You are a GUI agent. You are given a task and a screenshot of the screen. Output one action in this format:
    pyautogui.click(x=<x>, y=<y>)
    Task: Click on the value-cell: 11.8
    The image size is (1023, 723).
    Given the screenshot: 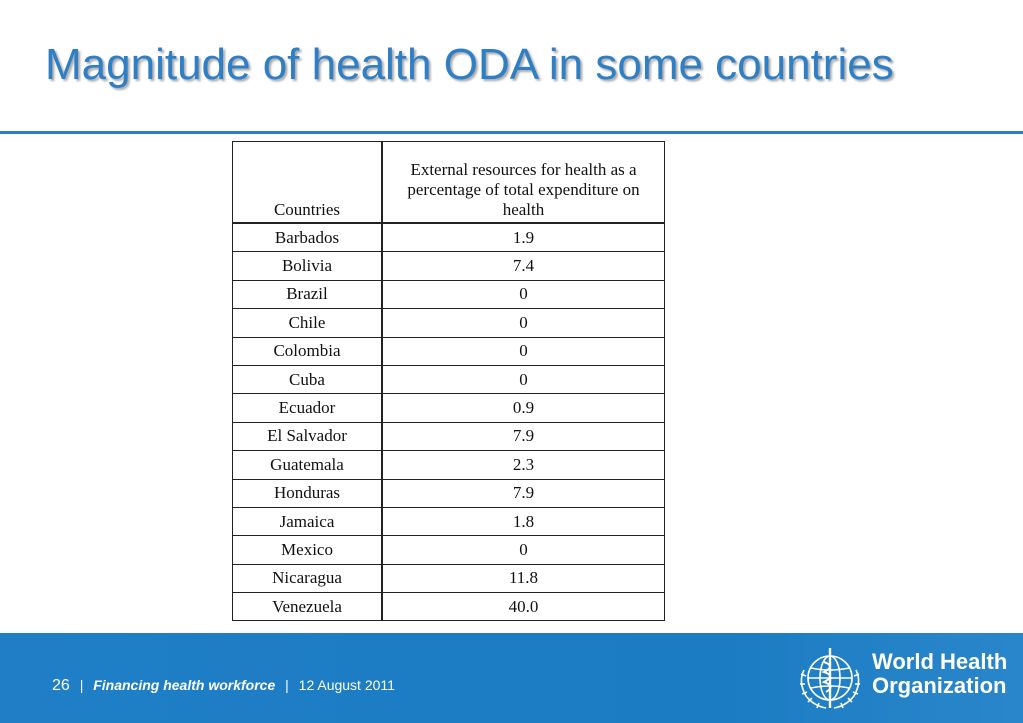 What is the action you would take?
    pyautogui.click(x=523, y=578)
    